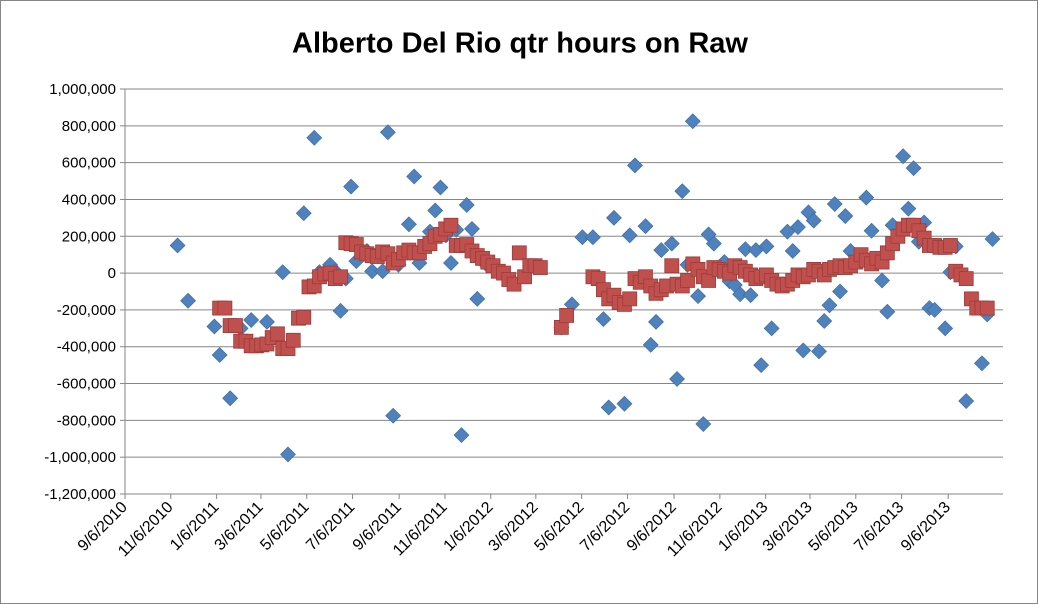 Image resolution: width=1038 pixels, height=604 pixels. I want to click on y-tick-label: 600,000, so click(89, 163).